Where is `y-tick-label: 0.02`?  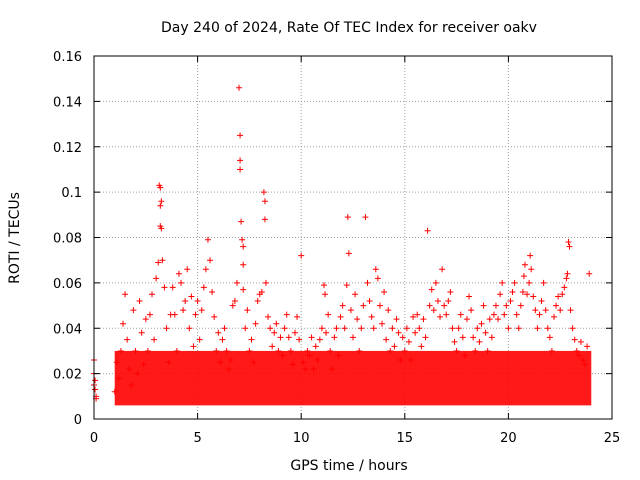 y-tick-label: 0.02 is located at coordinates (67, 375).